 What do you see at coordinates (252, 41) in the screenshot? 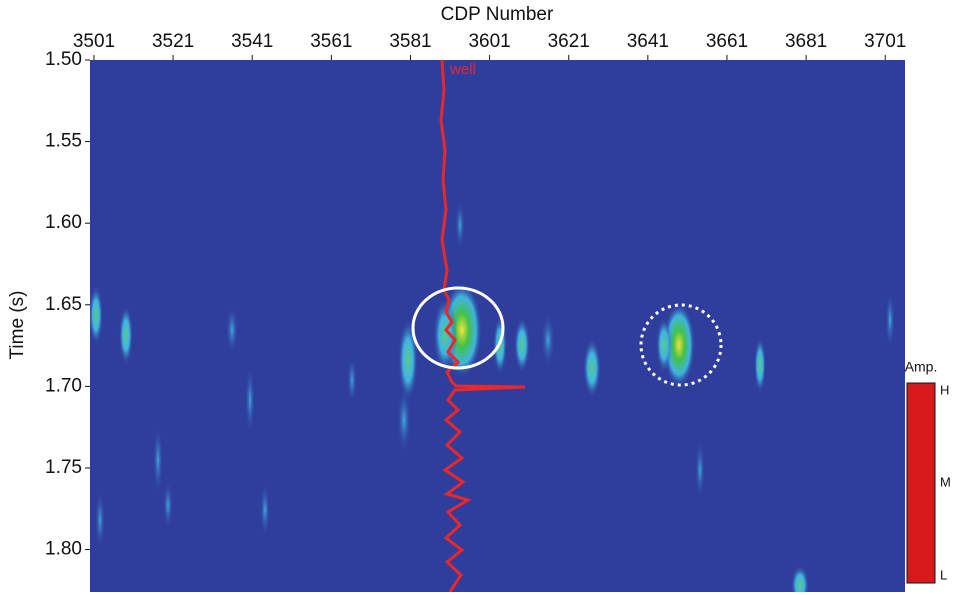
I see `x-tick-label: 3541` at bounding box center [252, 41].